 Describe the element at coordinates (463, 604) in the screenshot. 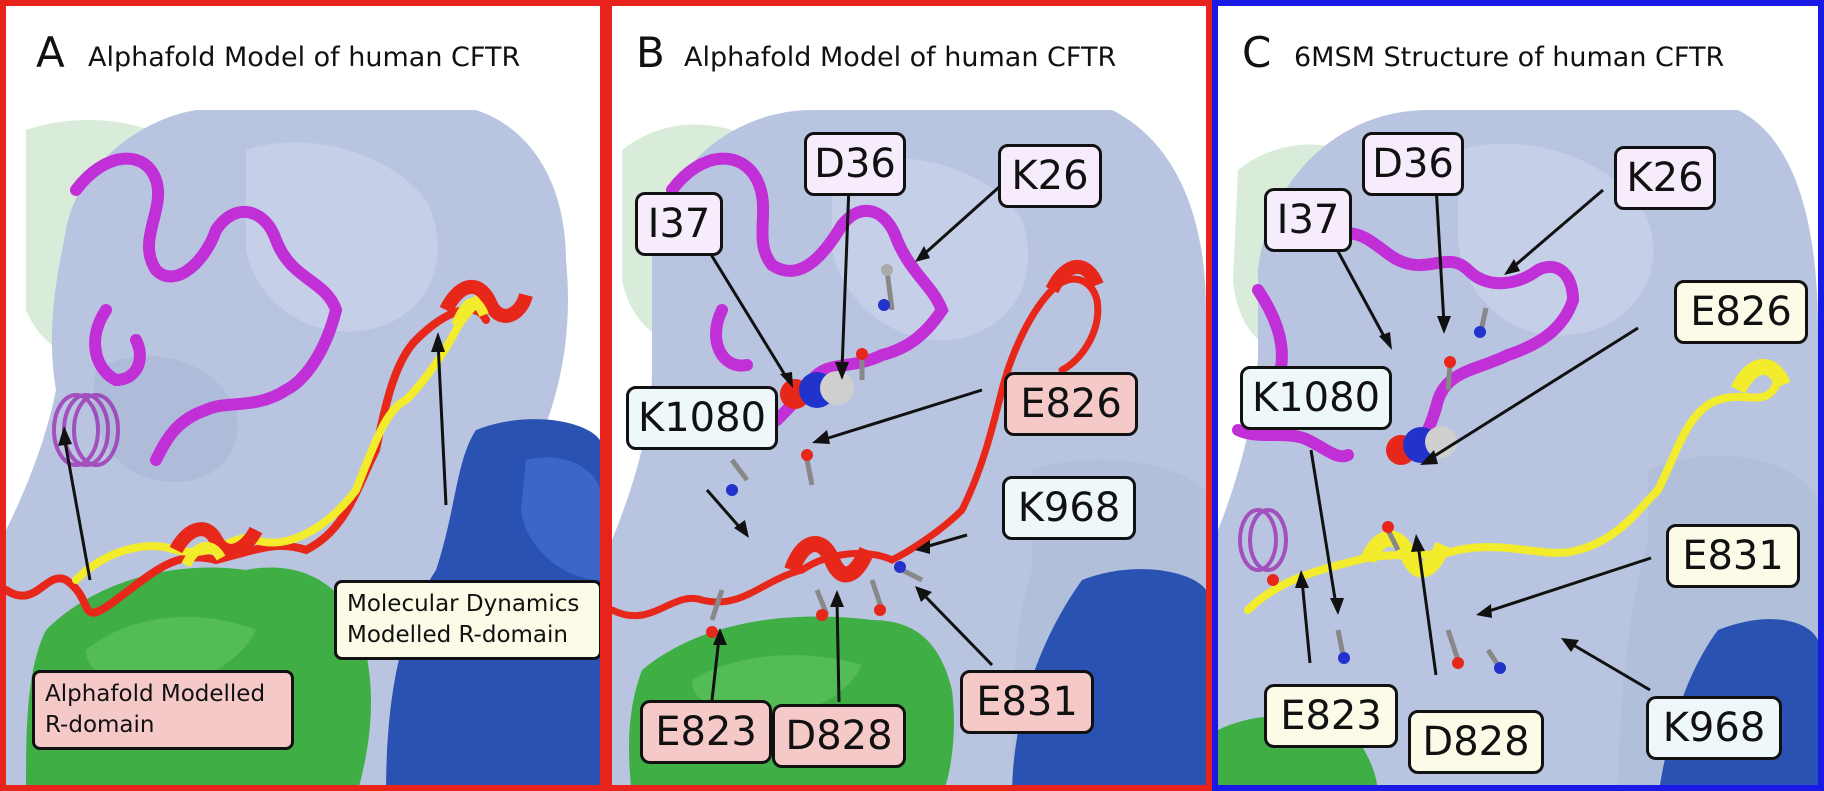

I see `note-line: Molecular Dynamics` at that location.